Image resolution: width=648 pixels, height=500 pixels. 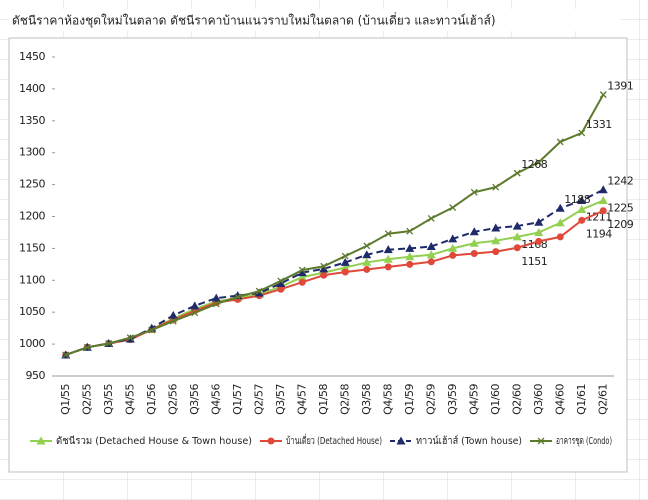 What do you see at coordinates (323, 399) in the screenshot?
I see `x-tick-label: Q1/58` at bounding box center [323, 399].